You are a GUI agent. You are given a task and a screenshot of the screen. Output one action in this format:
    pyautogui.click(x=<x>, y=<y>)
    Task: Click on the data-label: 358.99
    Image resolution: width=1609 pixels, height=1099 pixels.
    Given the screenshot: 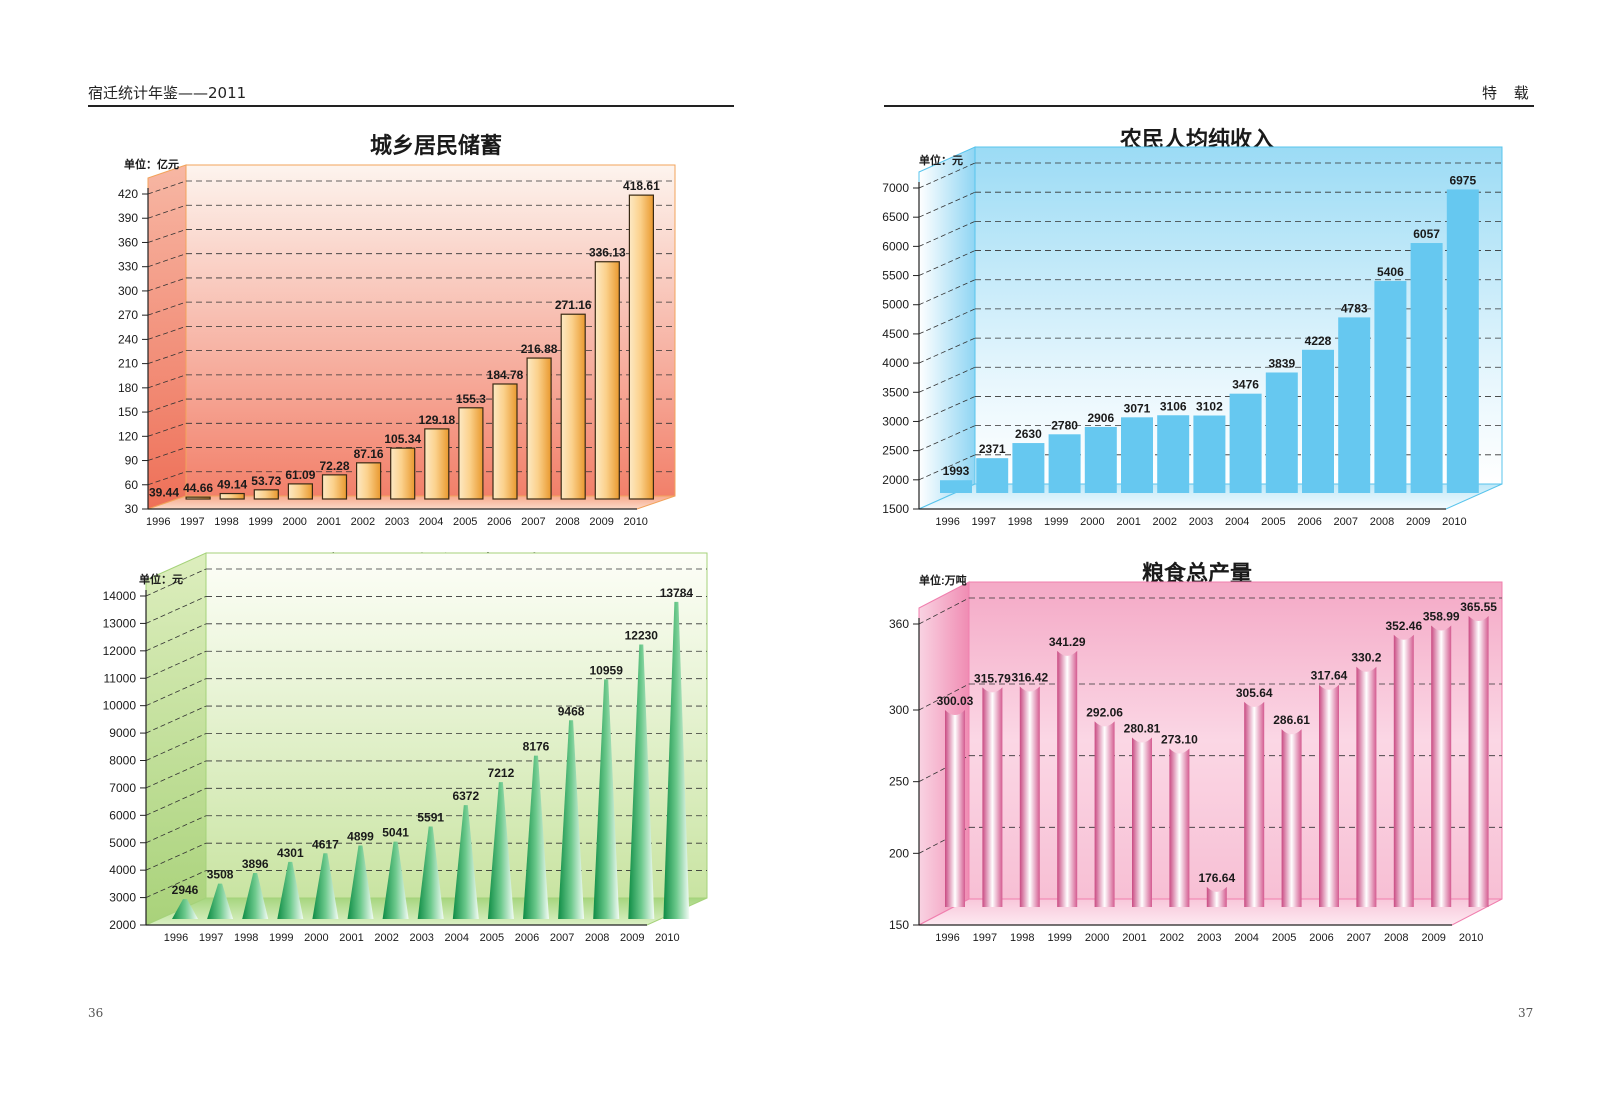 What is the action you would take?
    pyautogui.click(x=1441, y=616)
    